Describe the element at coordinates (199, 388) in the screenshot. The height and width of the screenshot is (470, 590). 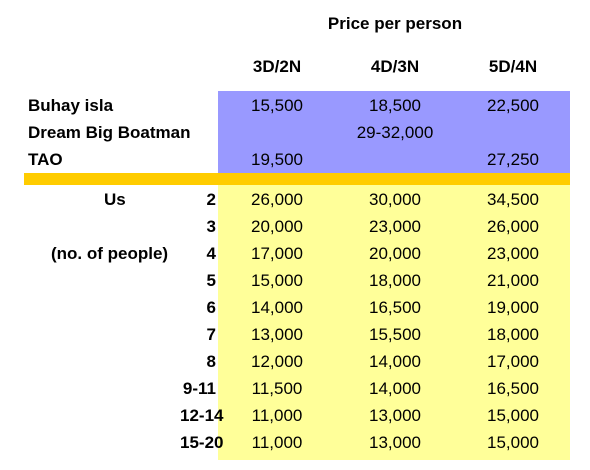
I see `people-count: 9-11` at that location.